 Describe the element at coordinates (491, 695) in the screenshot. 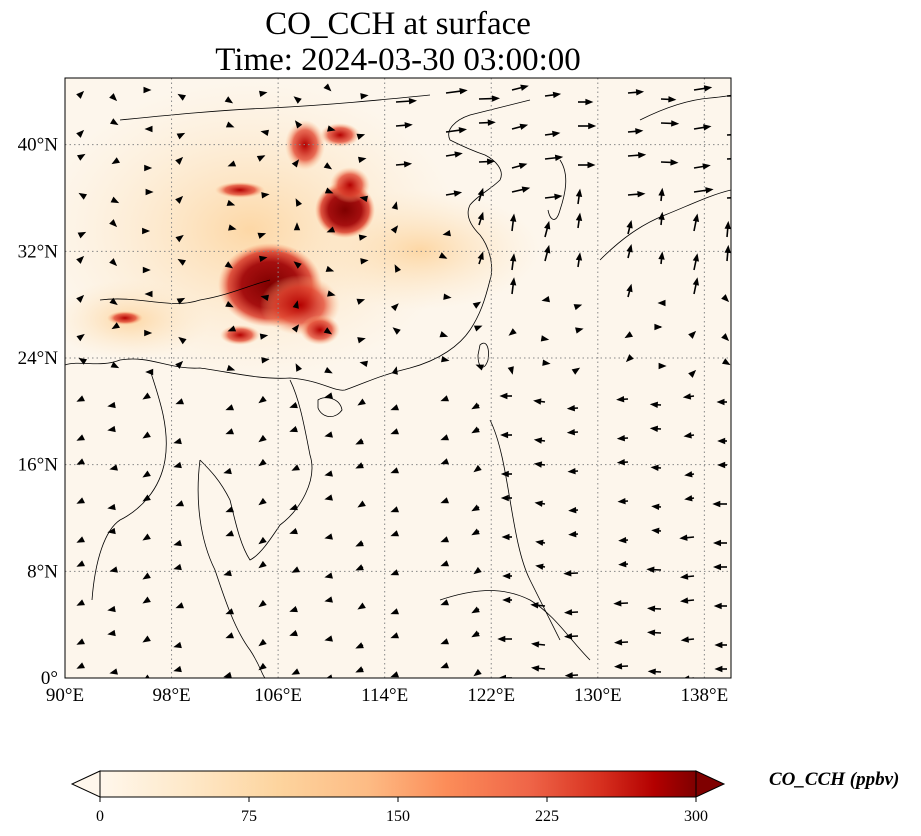

I see `lon-tick-label: 122°E` at that location.